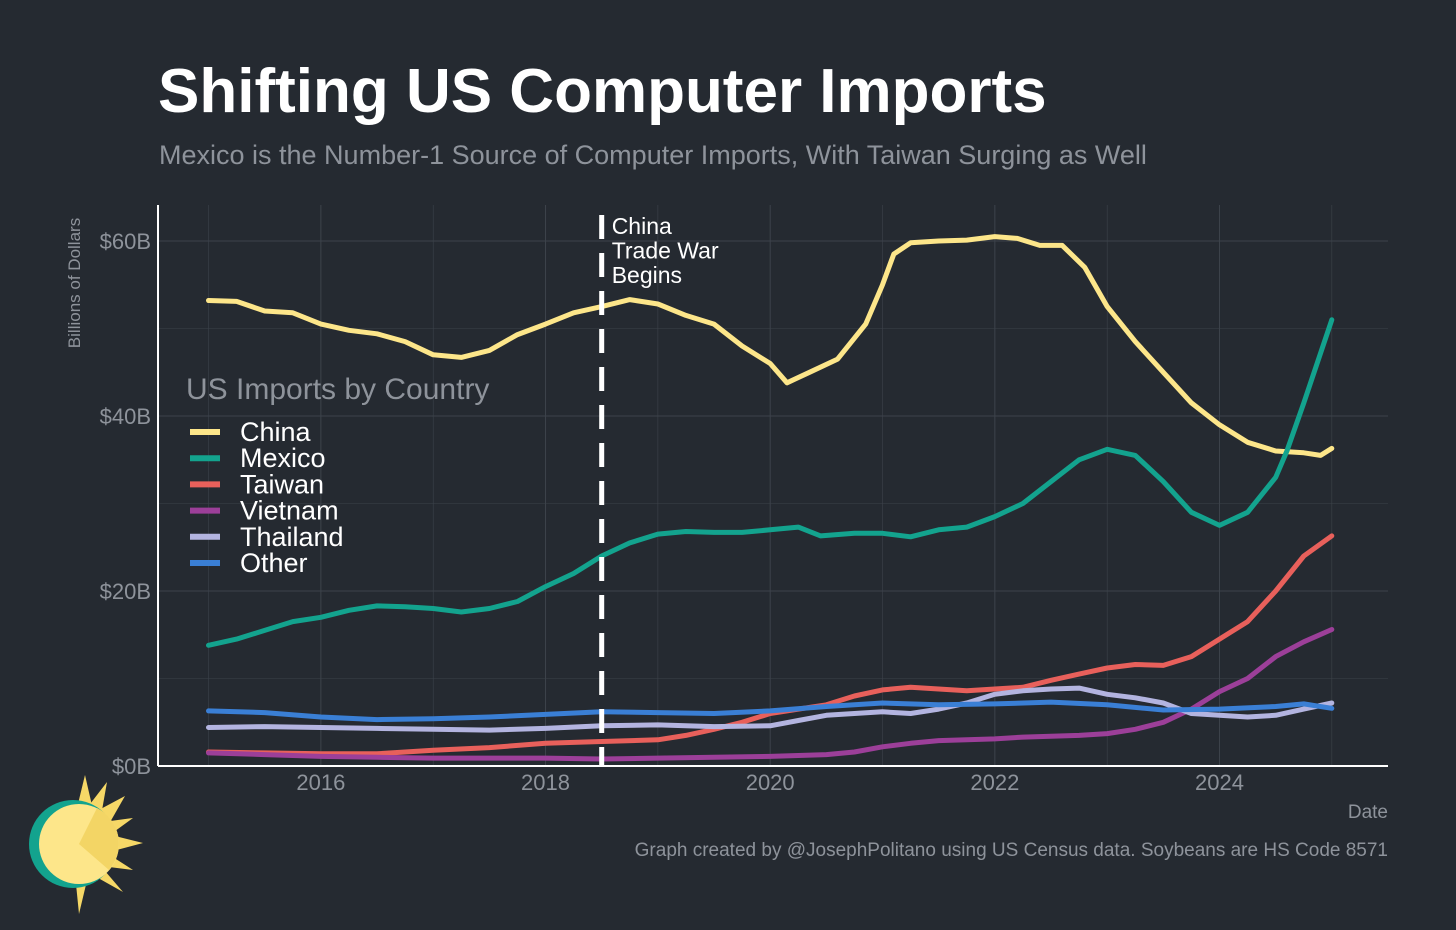  Describe the element at coordinates (125, 416) in the screenshot. I see `y-tick-label: $40B` at that location.